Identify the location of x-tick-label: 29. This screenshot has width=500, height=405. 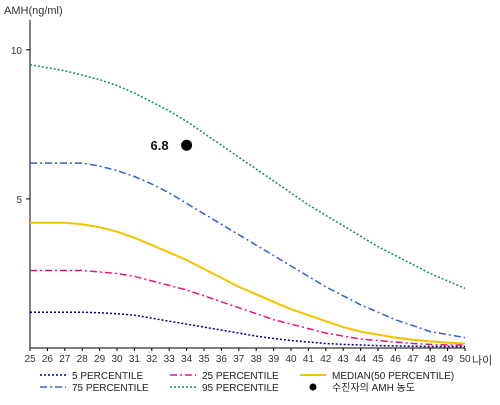
(100, 359).